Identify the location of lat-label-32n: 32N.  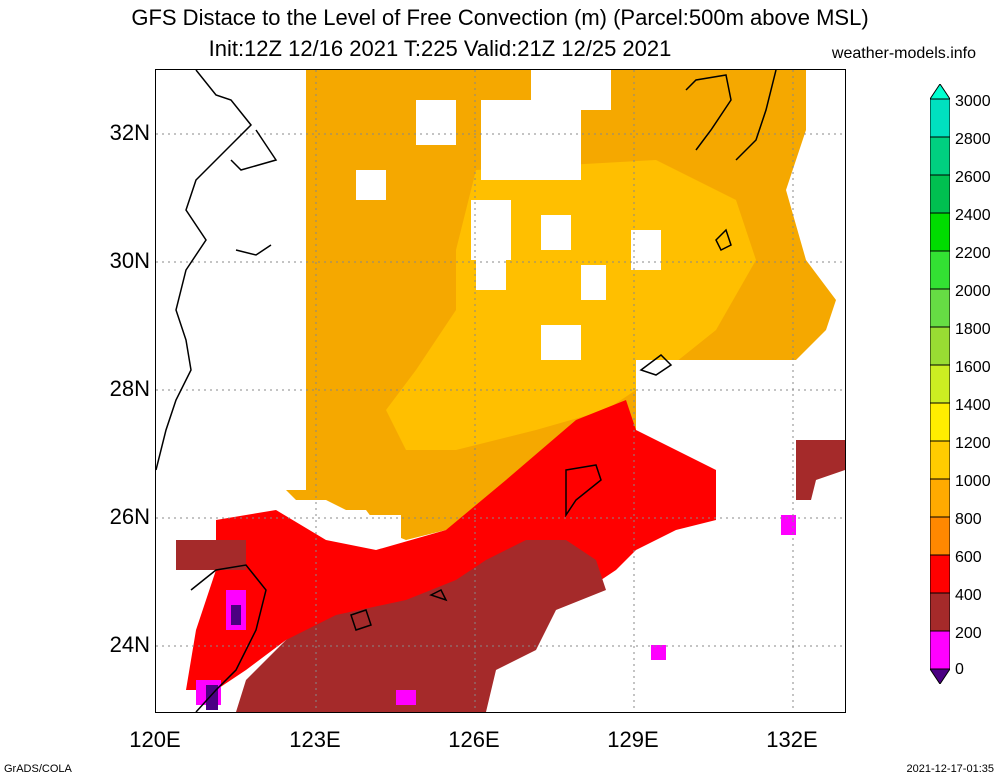
(129, 132).